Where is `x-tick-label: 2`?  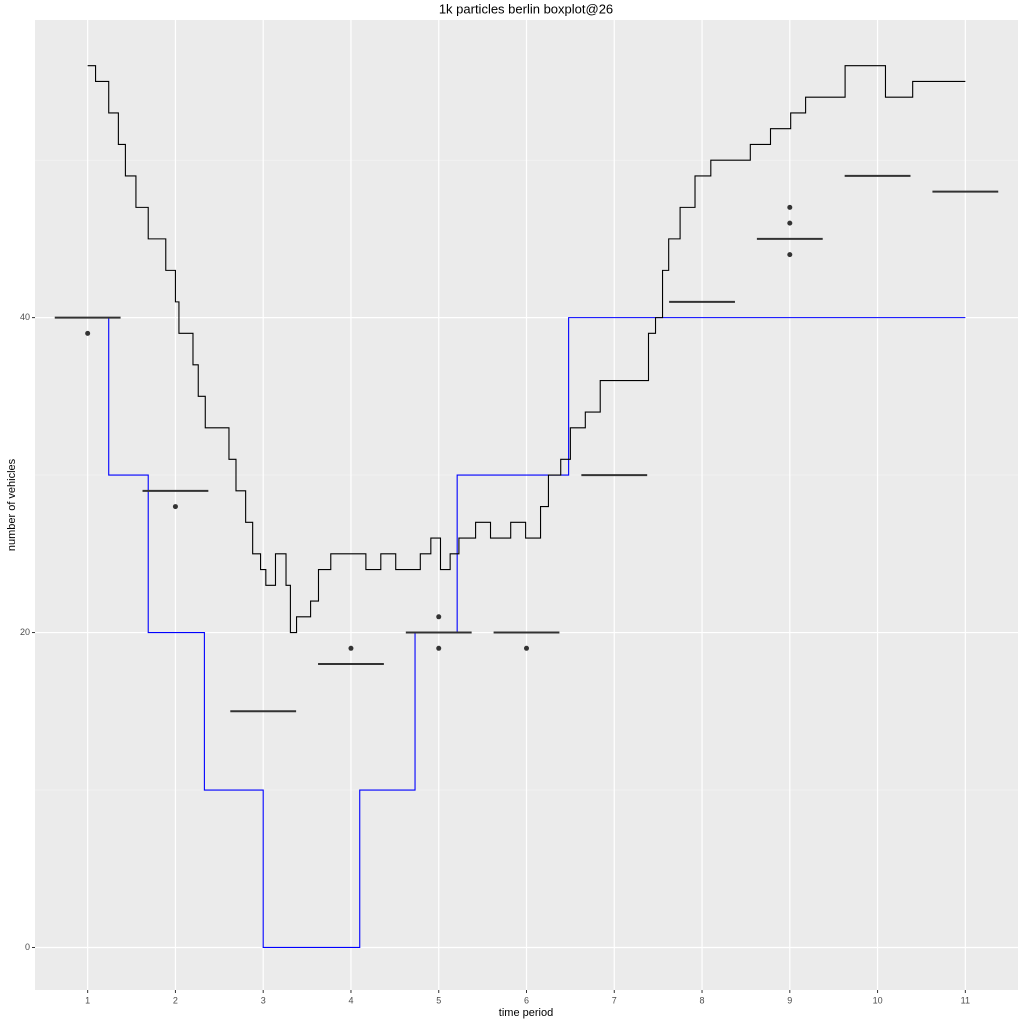 x-tick-label: 2 is located at coordinates (175, 1000).